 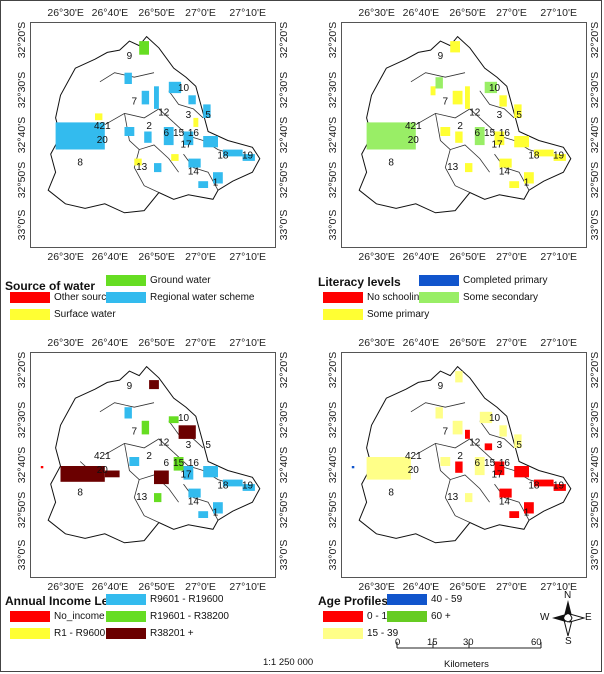 What do you see at coordinates (558, 257) in the screenshot?
I see `x-tick-bottom: 27°10'E` at bounding box center [558, 257].